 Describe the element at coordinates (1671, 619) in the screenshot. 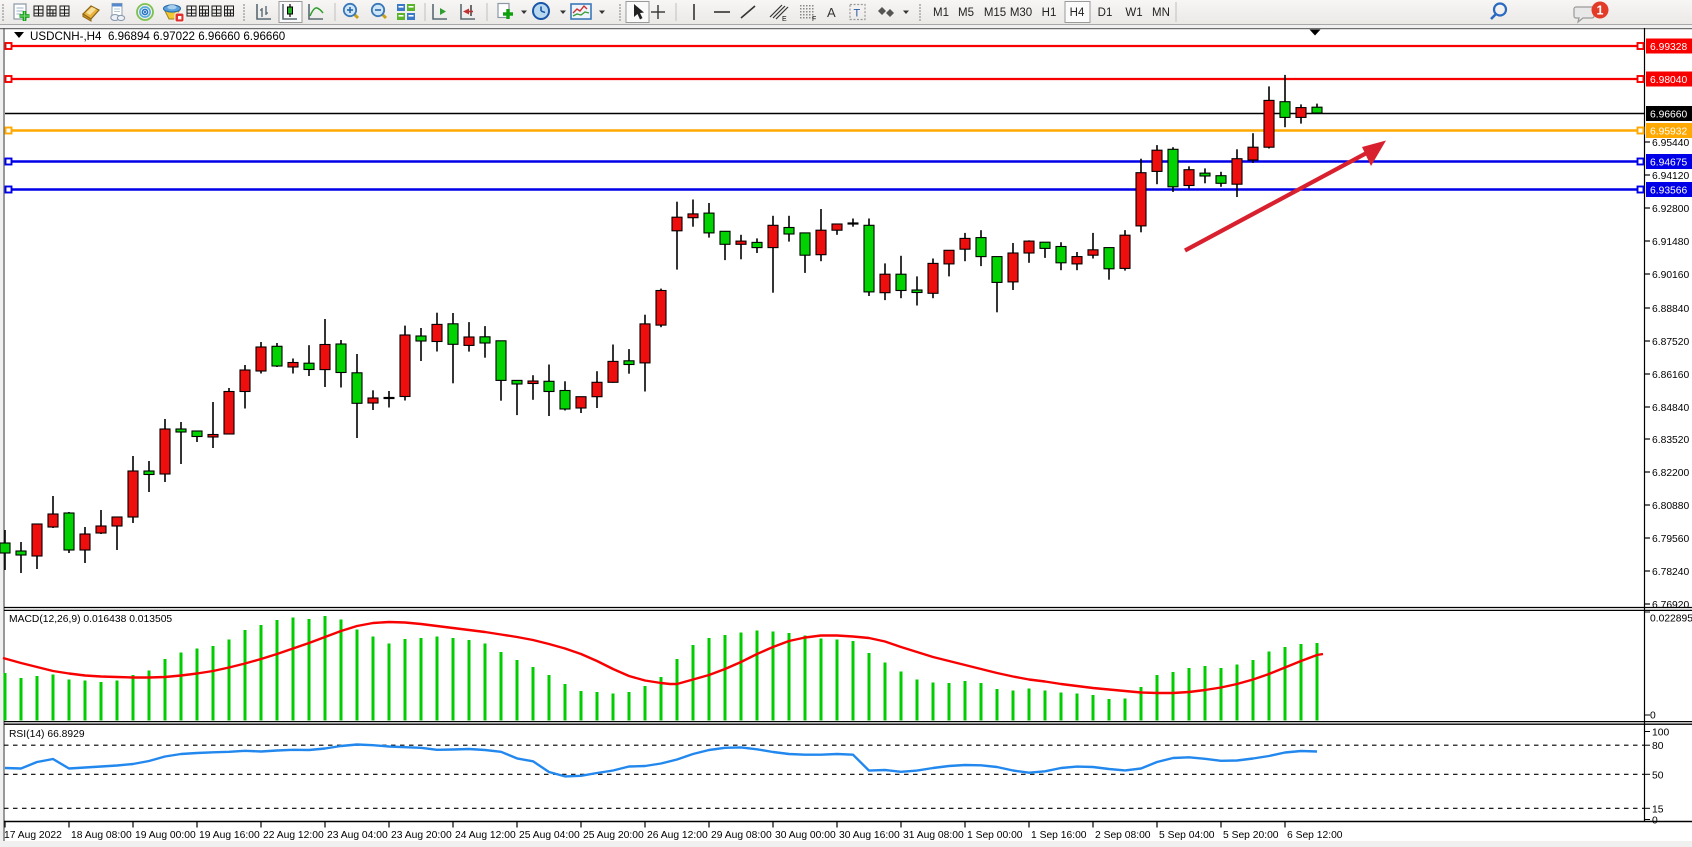

I see `svg-text: 0.022895` at that location.